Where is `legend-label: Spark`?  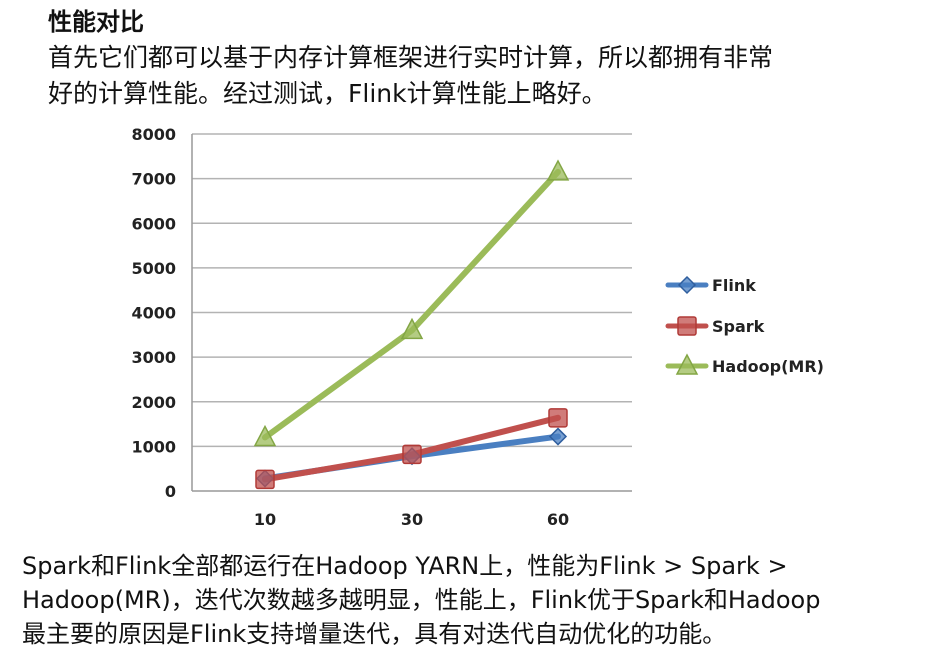
legend-label: Spark is located at coordinates (738, 326).